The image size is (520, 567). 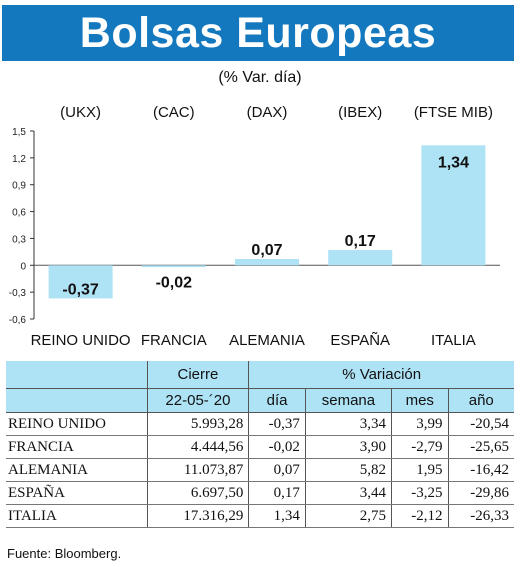 I want to click on table-group-header-row: Cierre % Variación, so click(x=260, y=375).